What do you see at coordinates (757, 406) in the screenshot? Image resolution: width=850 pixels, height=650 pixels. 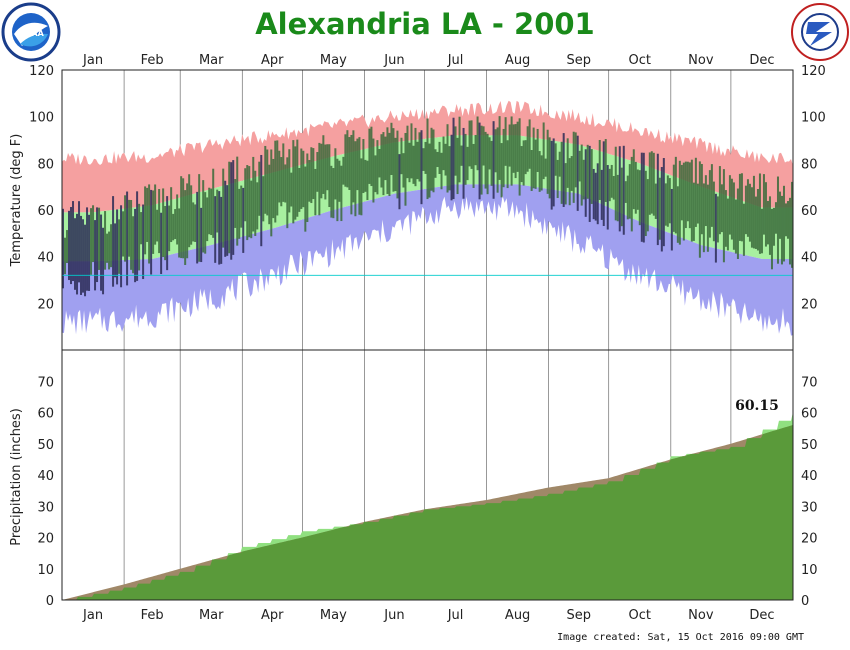 I see `precipitation-total-label: 60.15` at bounding box center [757, 406].